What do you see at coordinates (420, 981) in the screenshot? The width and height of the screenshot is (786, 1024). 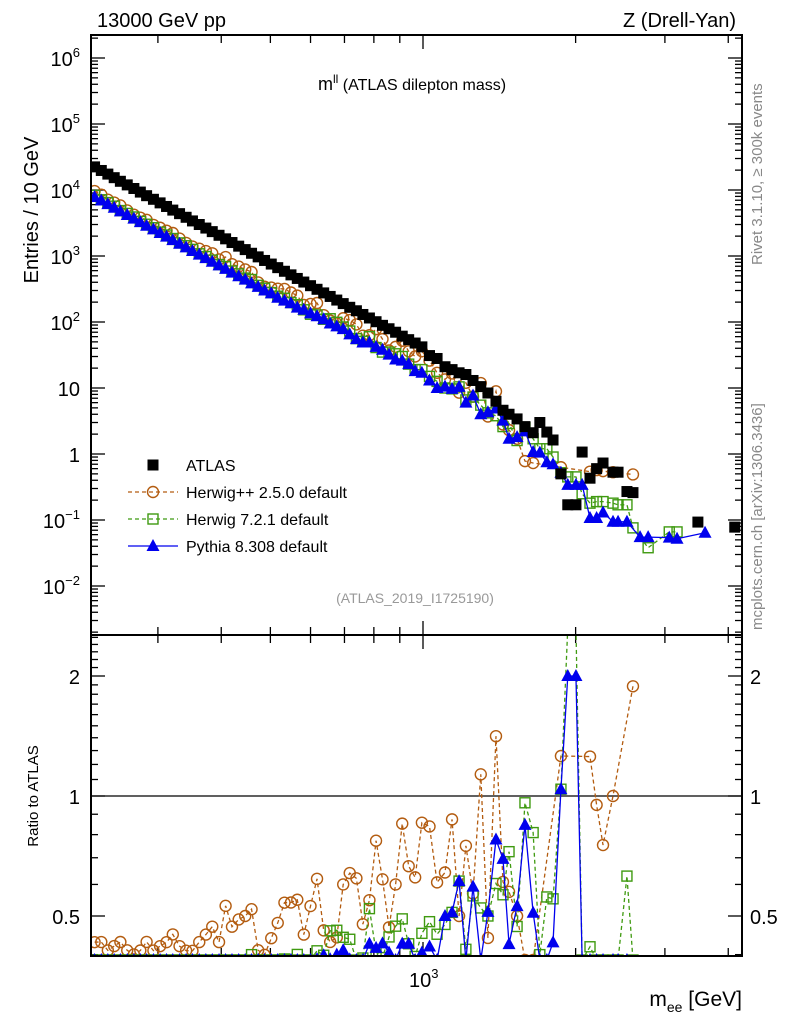 I see `x-tick-label-base: 10` at bounding box center [420, 981].